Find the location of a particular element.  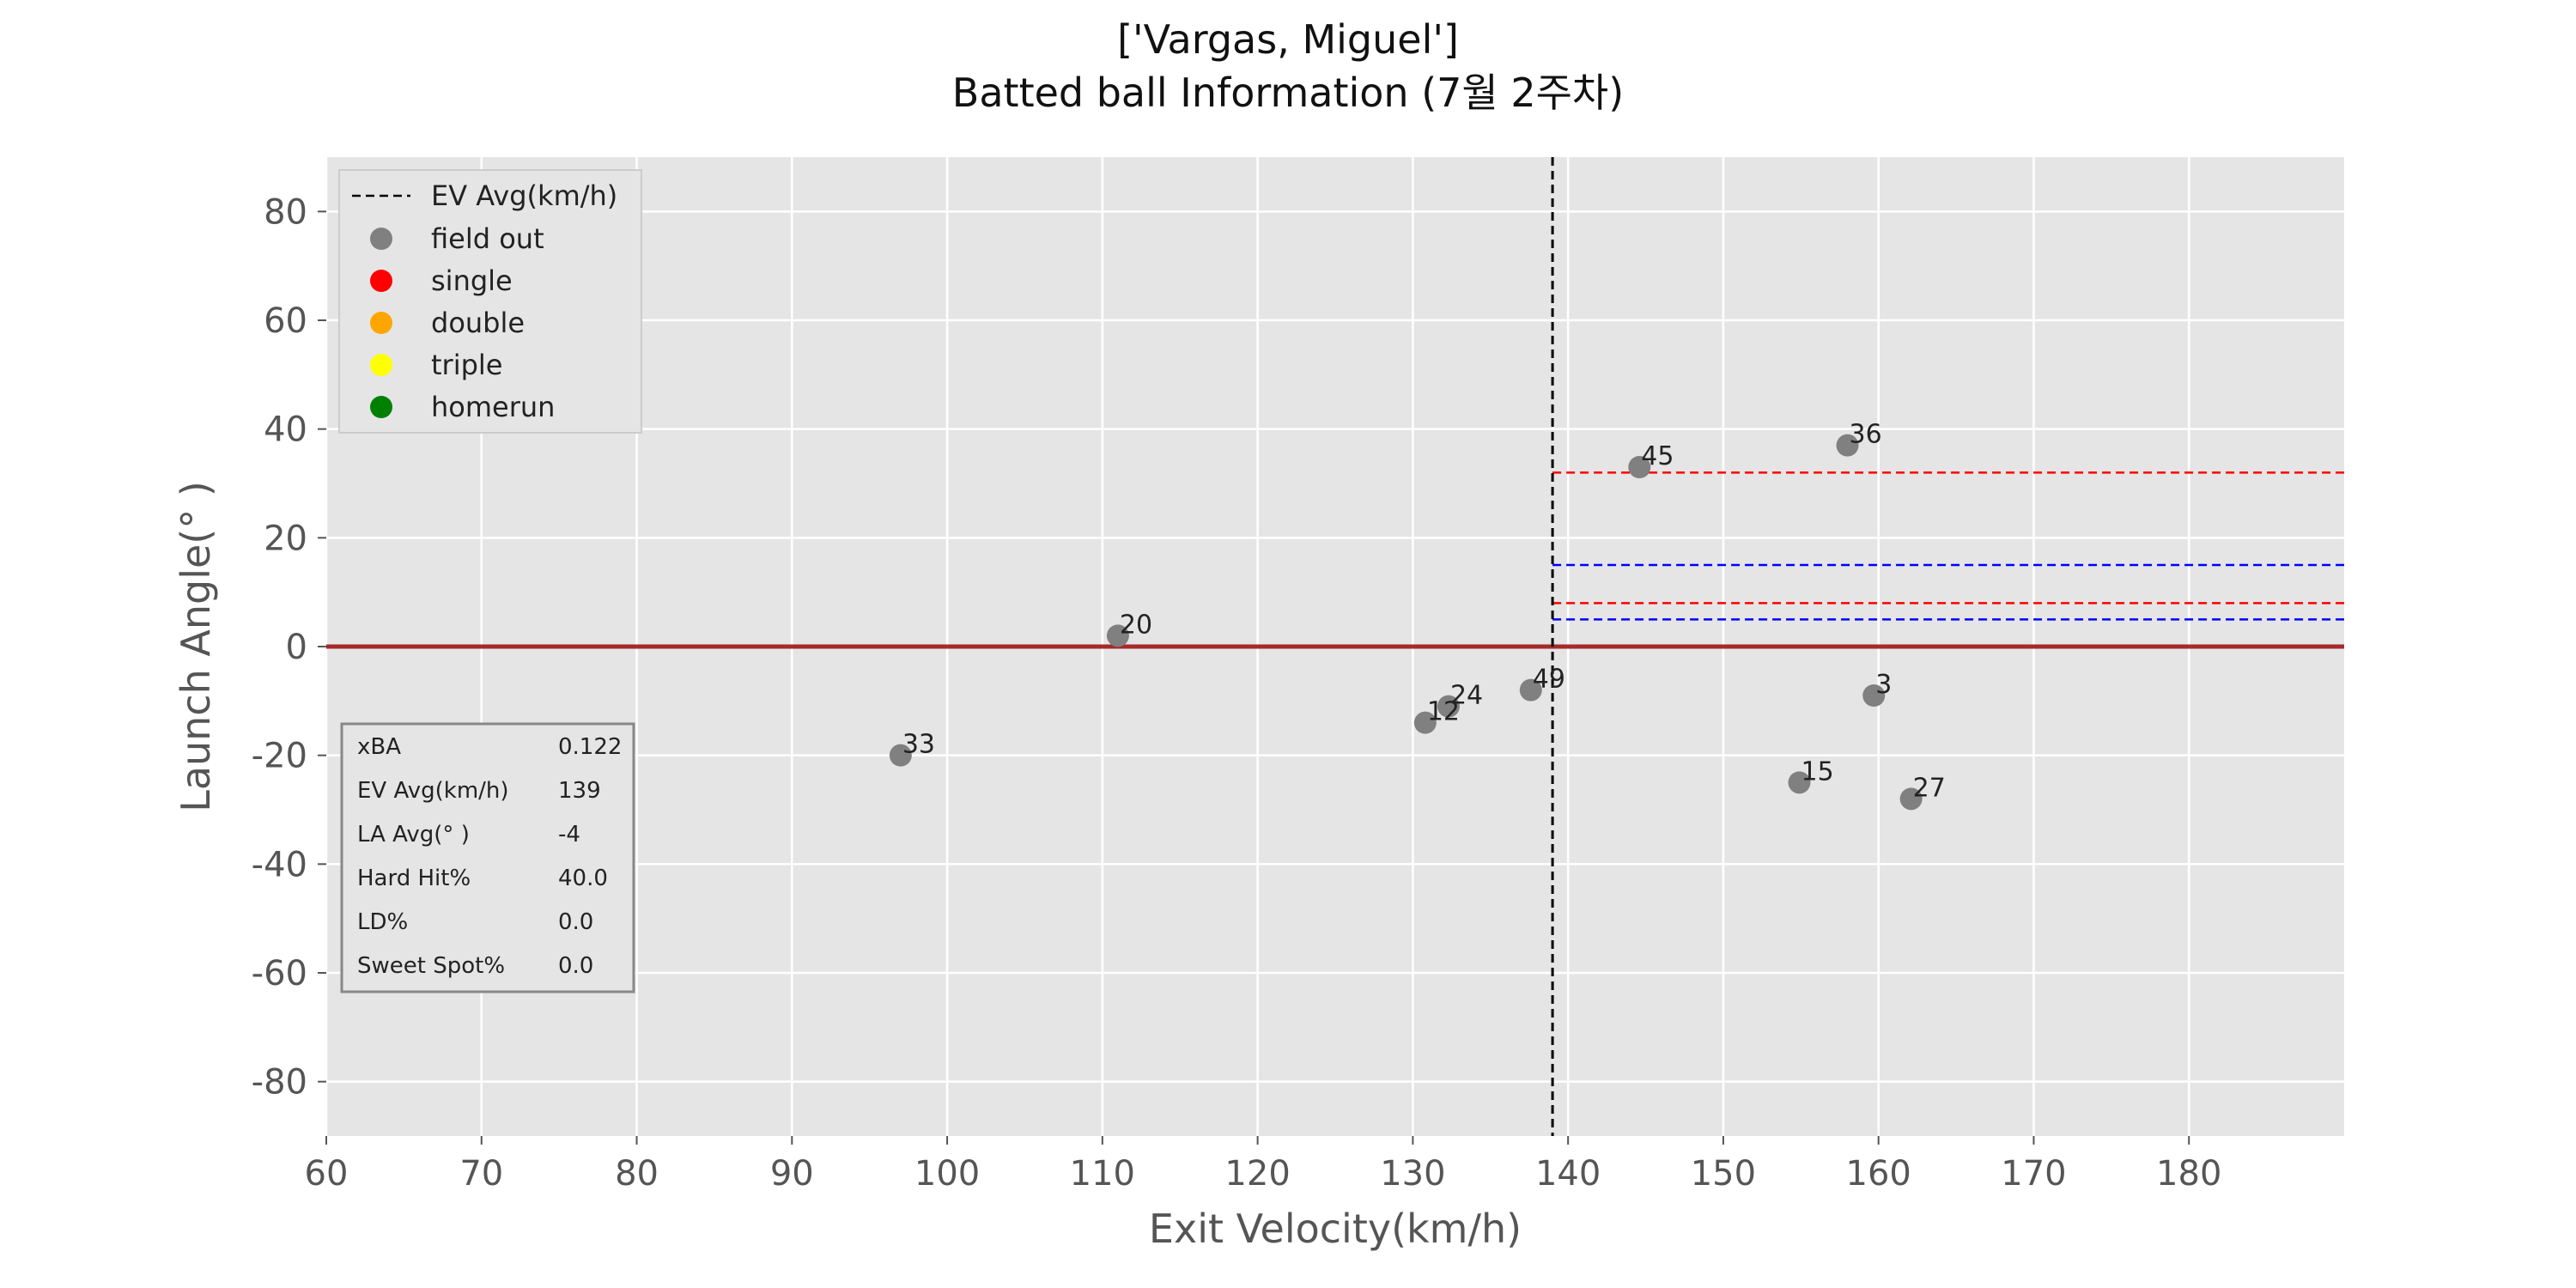

stat-value-ld: 0.0 is located at coordinates (576, 922).